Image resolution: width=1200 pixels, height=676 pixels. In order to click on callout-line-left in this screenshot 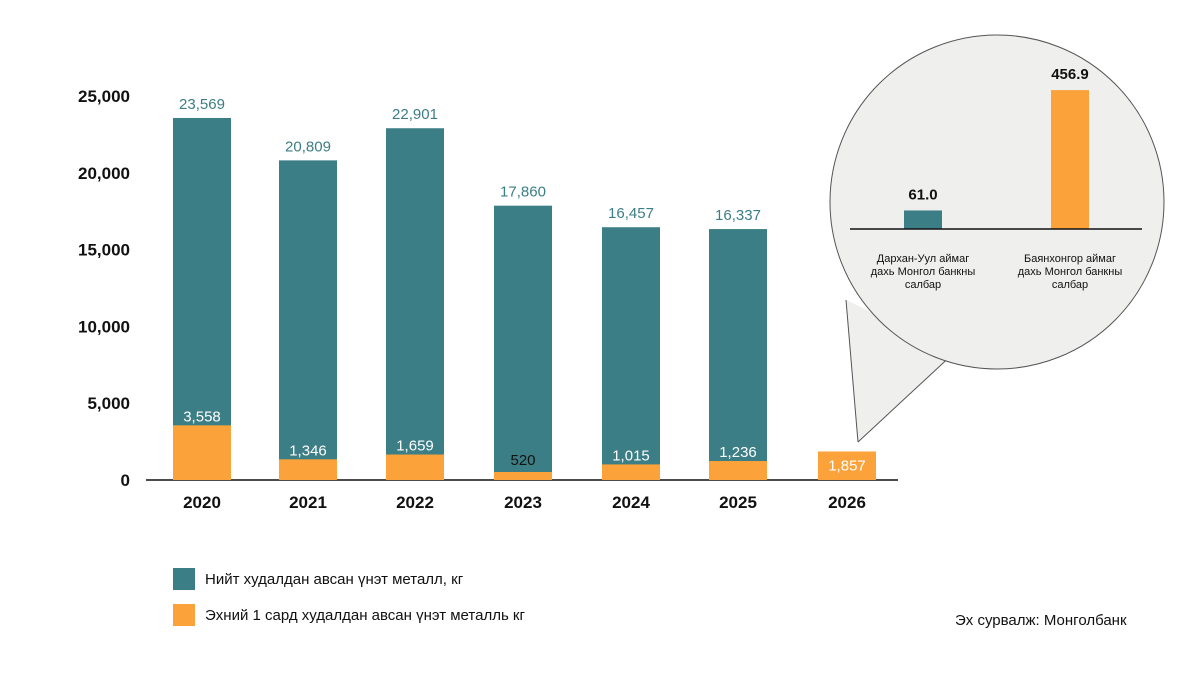, I will do `click(852, 371)`.